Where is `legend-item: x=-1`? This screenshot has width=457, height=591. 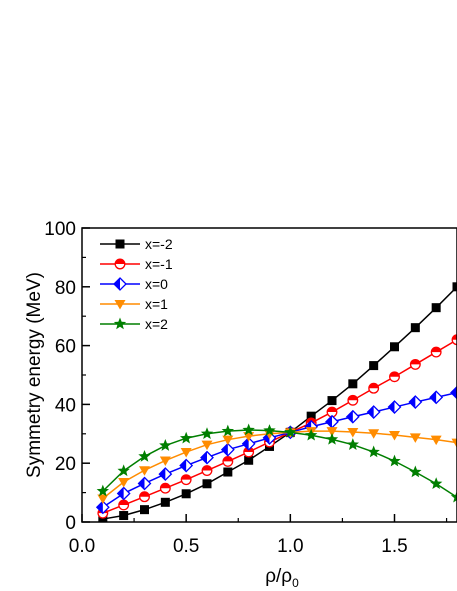 legend-item: x=-1 is located at coordinates (136, 264).